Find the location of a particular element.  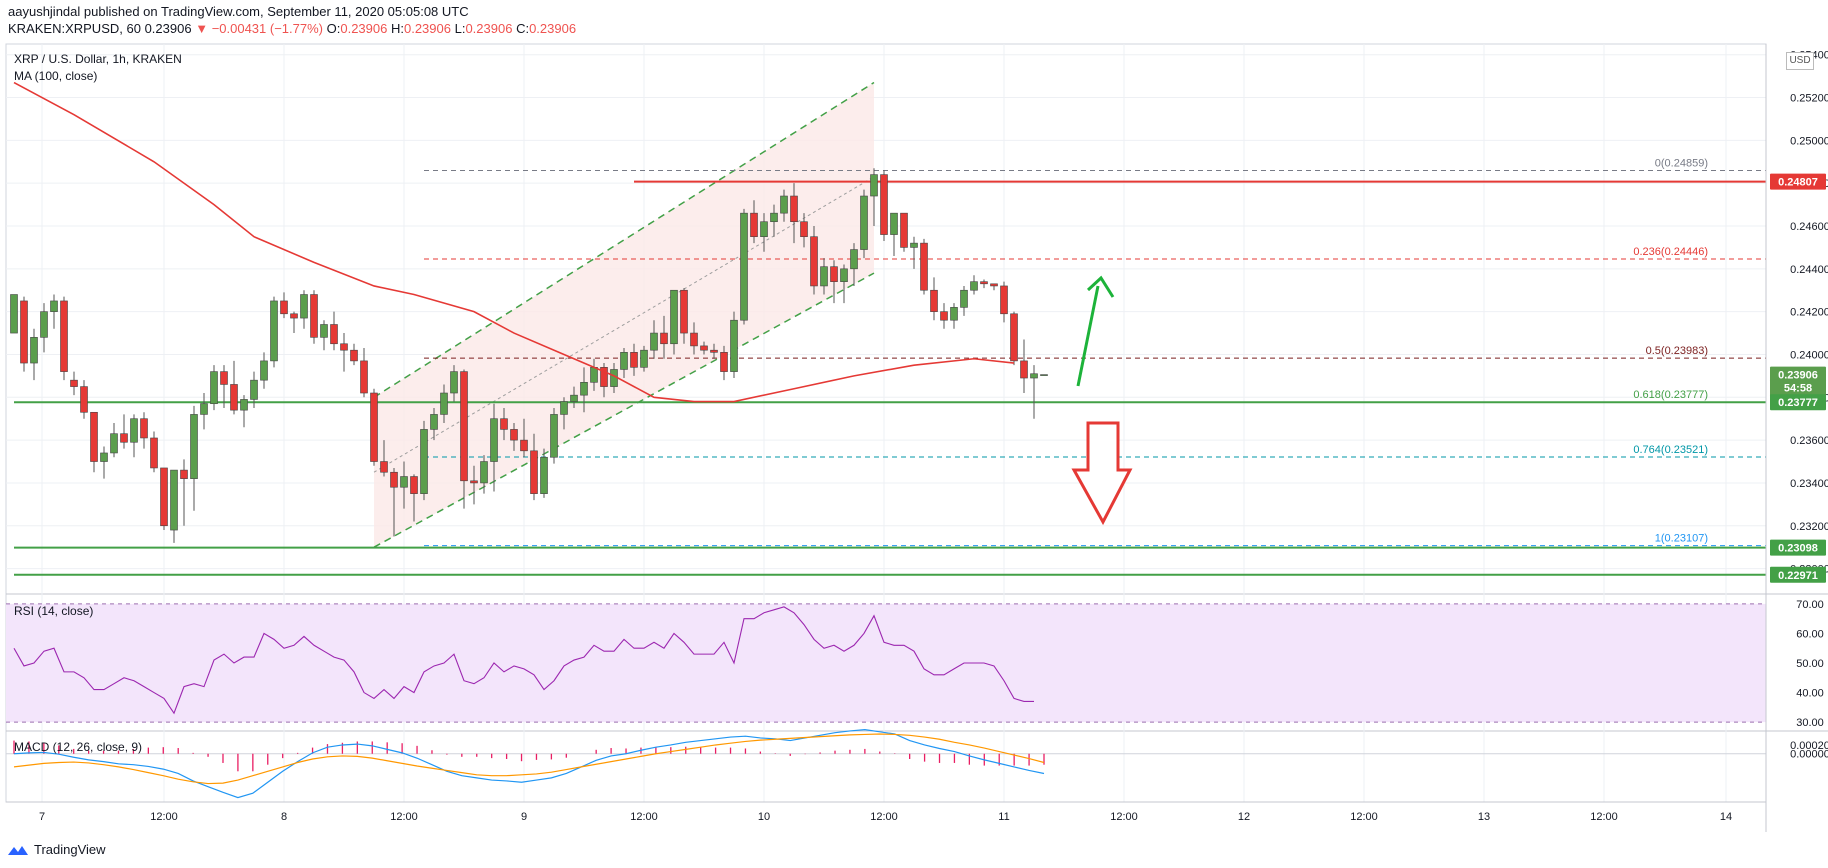

rsi-tick-label: 60.00 is located at coordinates (1810, 634).